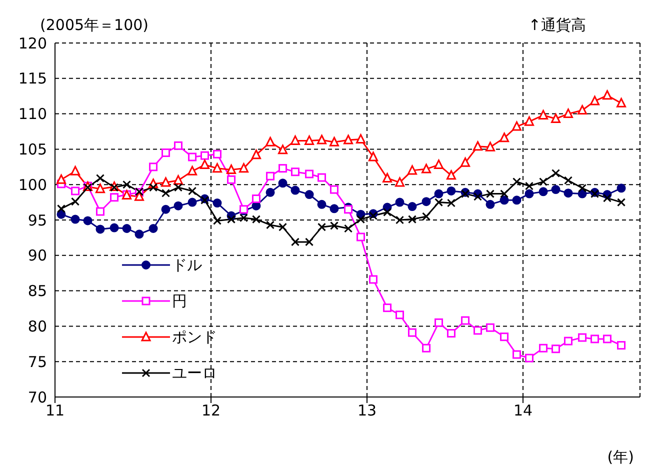  I want to click on y-tick-label: 90, so click(37, 255).